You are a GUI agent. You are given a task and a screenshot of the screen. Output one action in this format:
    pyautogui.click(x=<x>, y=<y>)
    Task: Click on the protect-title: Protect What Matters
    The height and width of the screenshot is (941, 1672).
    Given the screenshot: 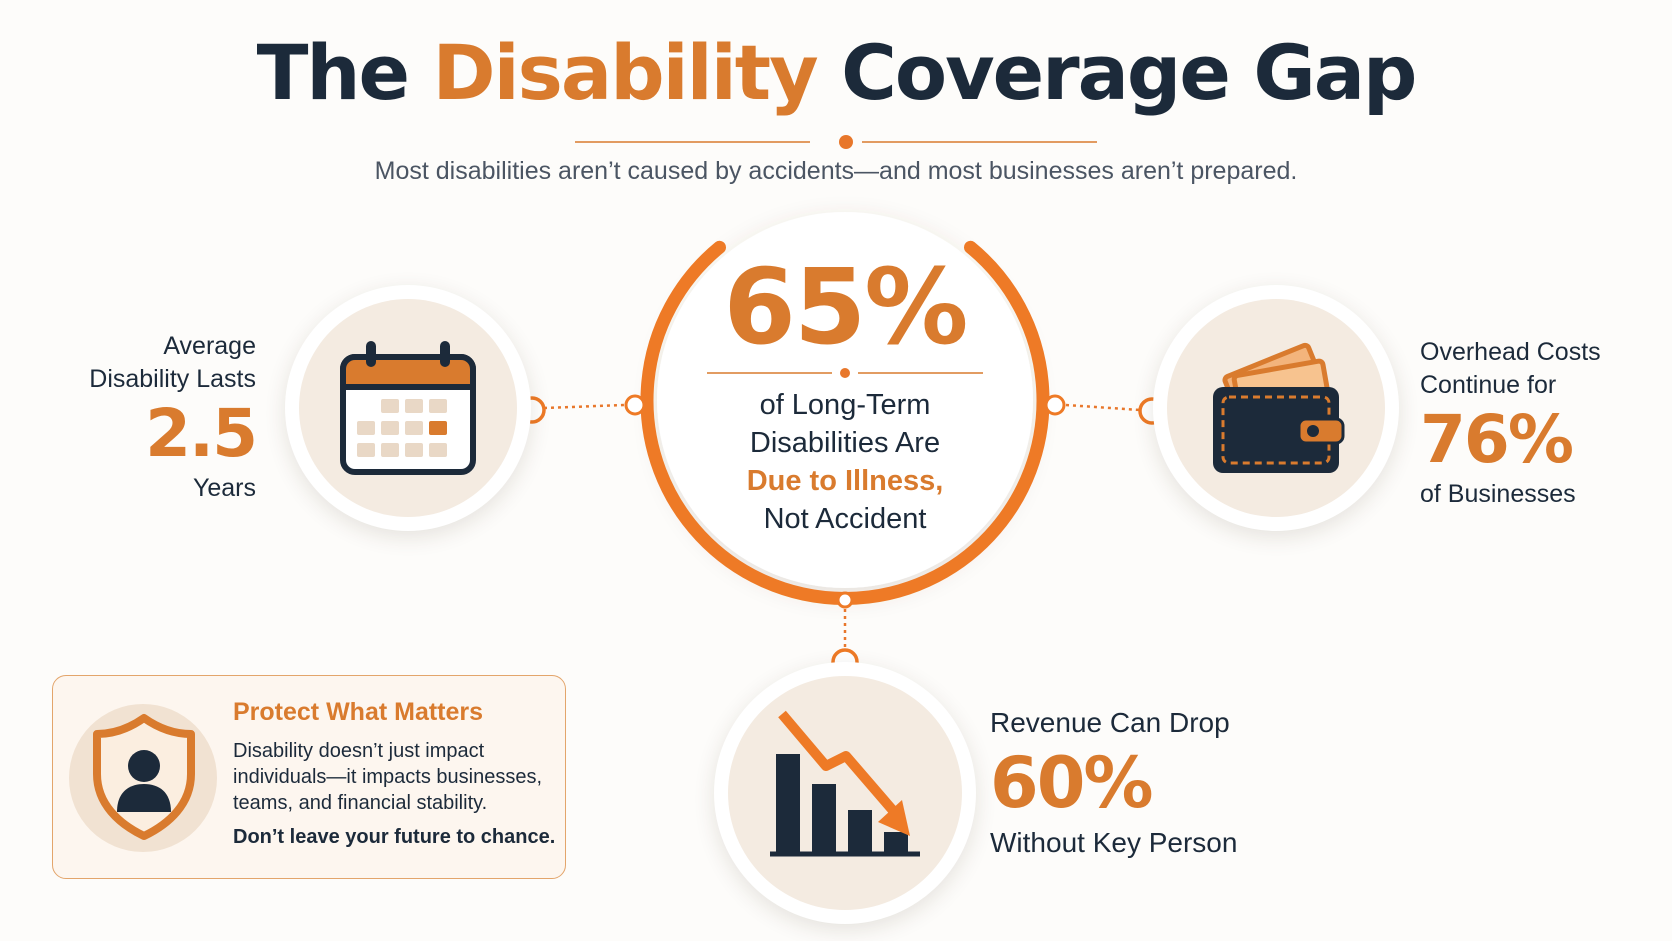 What is the action you would take?
    pyautogui.click(x=358, y=712)
    